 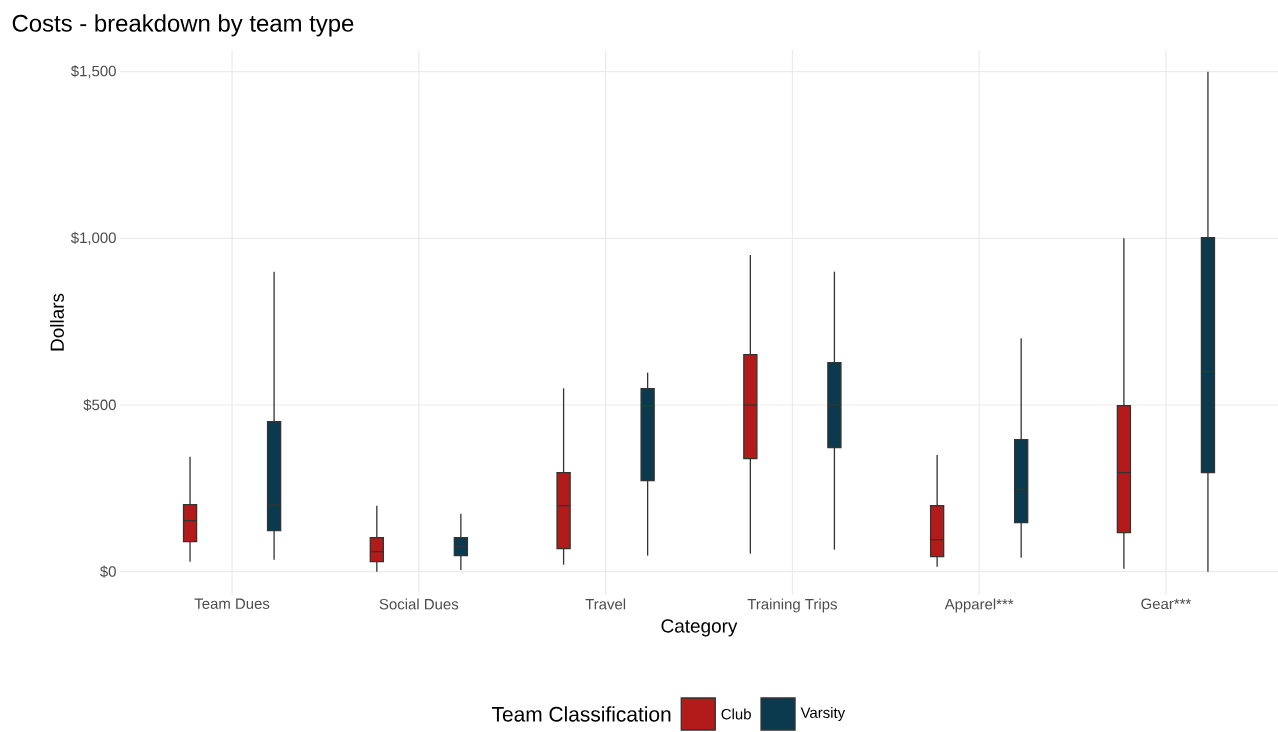 What do you see at coordinates (99, 405) in the screenshot?
I see `y-tick-label: $500` at bounding box center [99, 405].